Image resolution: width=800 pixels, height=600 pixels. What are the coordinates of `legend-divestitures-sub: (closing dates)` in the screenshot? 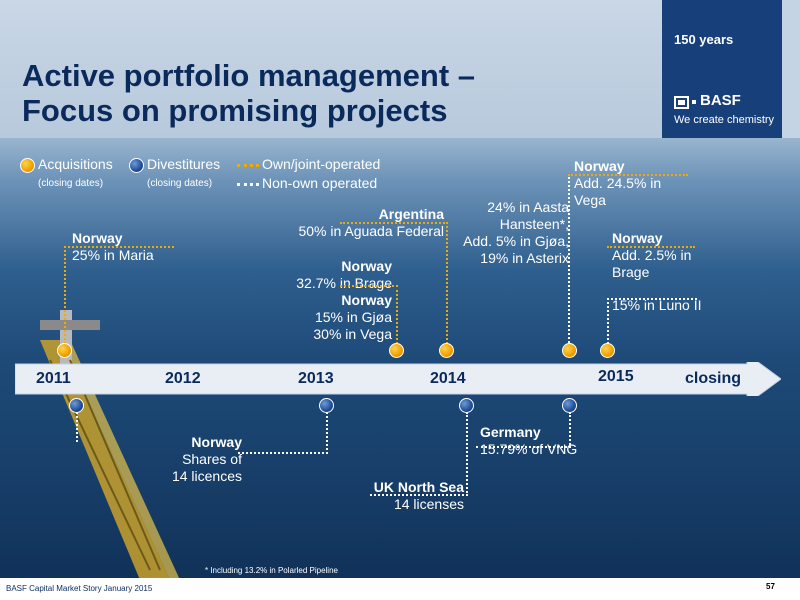 It's located at (180, 183).